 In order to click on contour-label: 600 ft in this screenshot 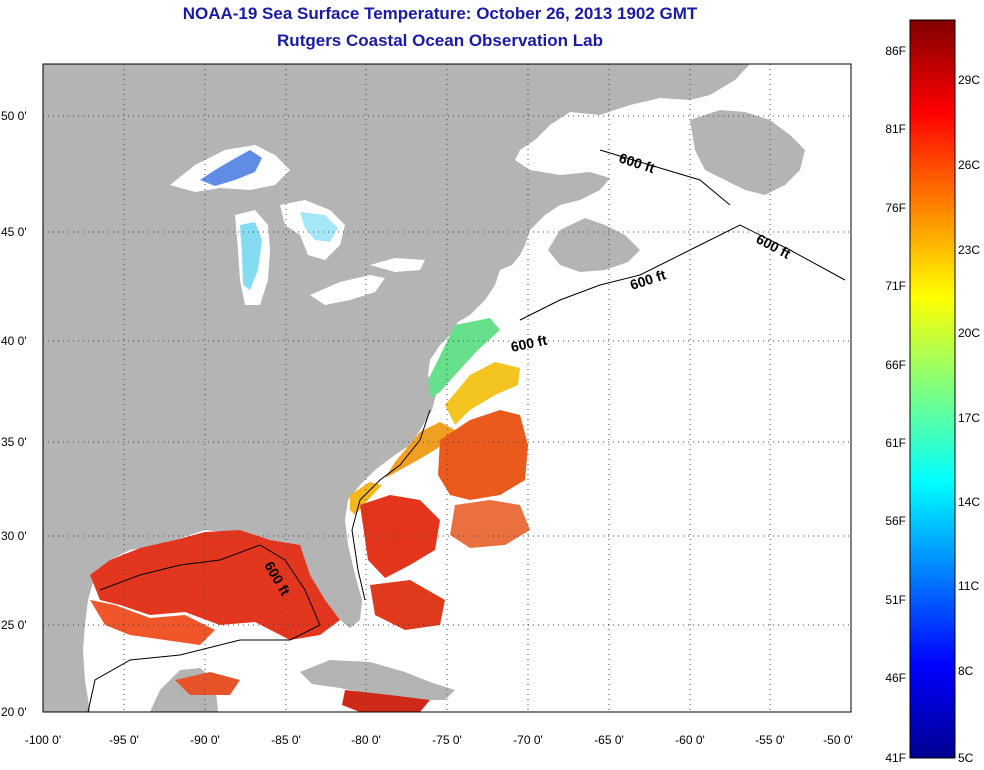, I will do `click(528, 343)`.